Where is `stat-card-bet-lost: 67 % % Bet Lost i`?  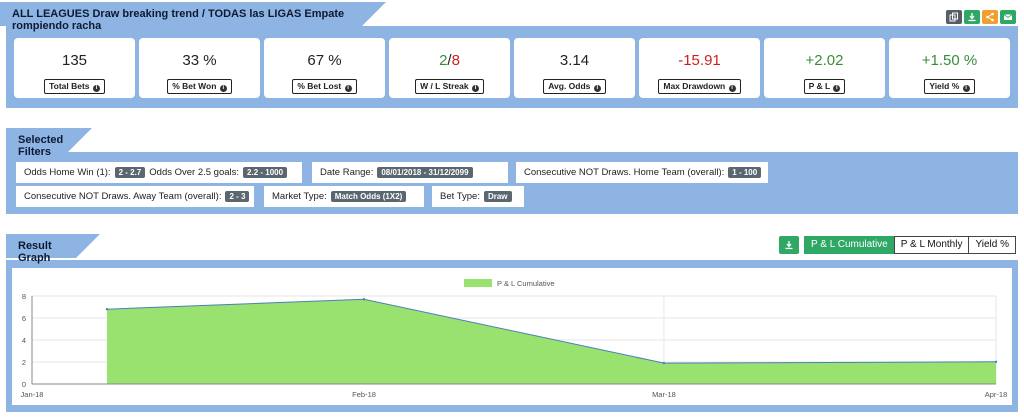 stat-card-bet-lost: 67 % % Bet Lost i is located at coordinates (324, 68).